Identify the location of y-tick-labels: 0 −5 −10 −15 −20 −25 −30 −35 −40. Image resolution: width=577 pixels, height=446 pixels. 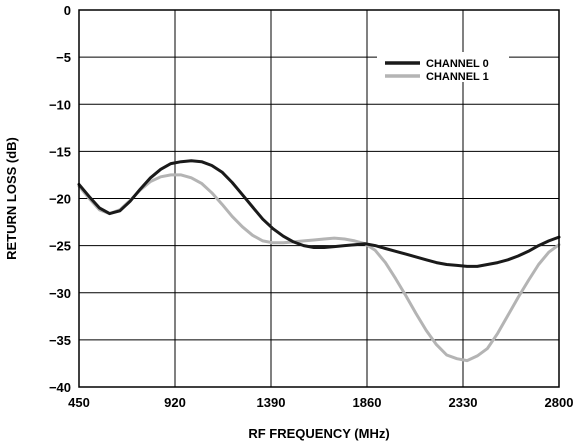
(60, 199).